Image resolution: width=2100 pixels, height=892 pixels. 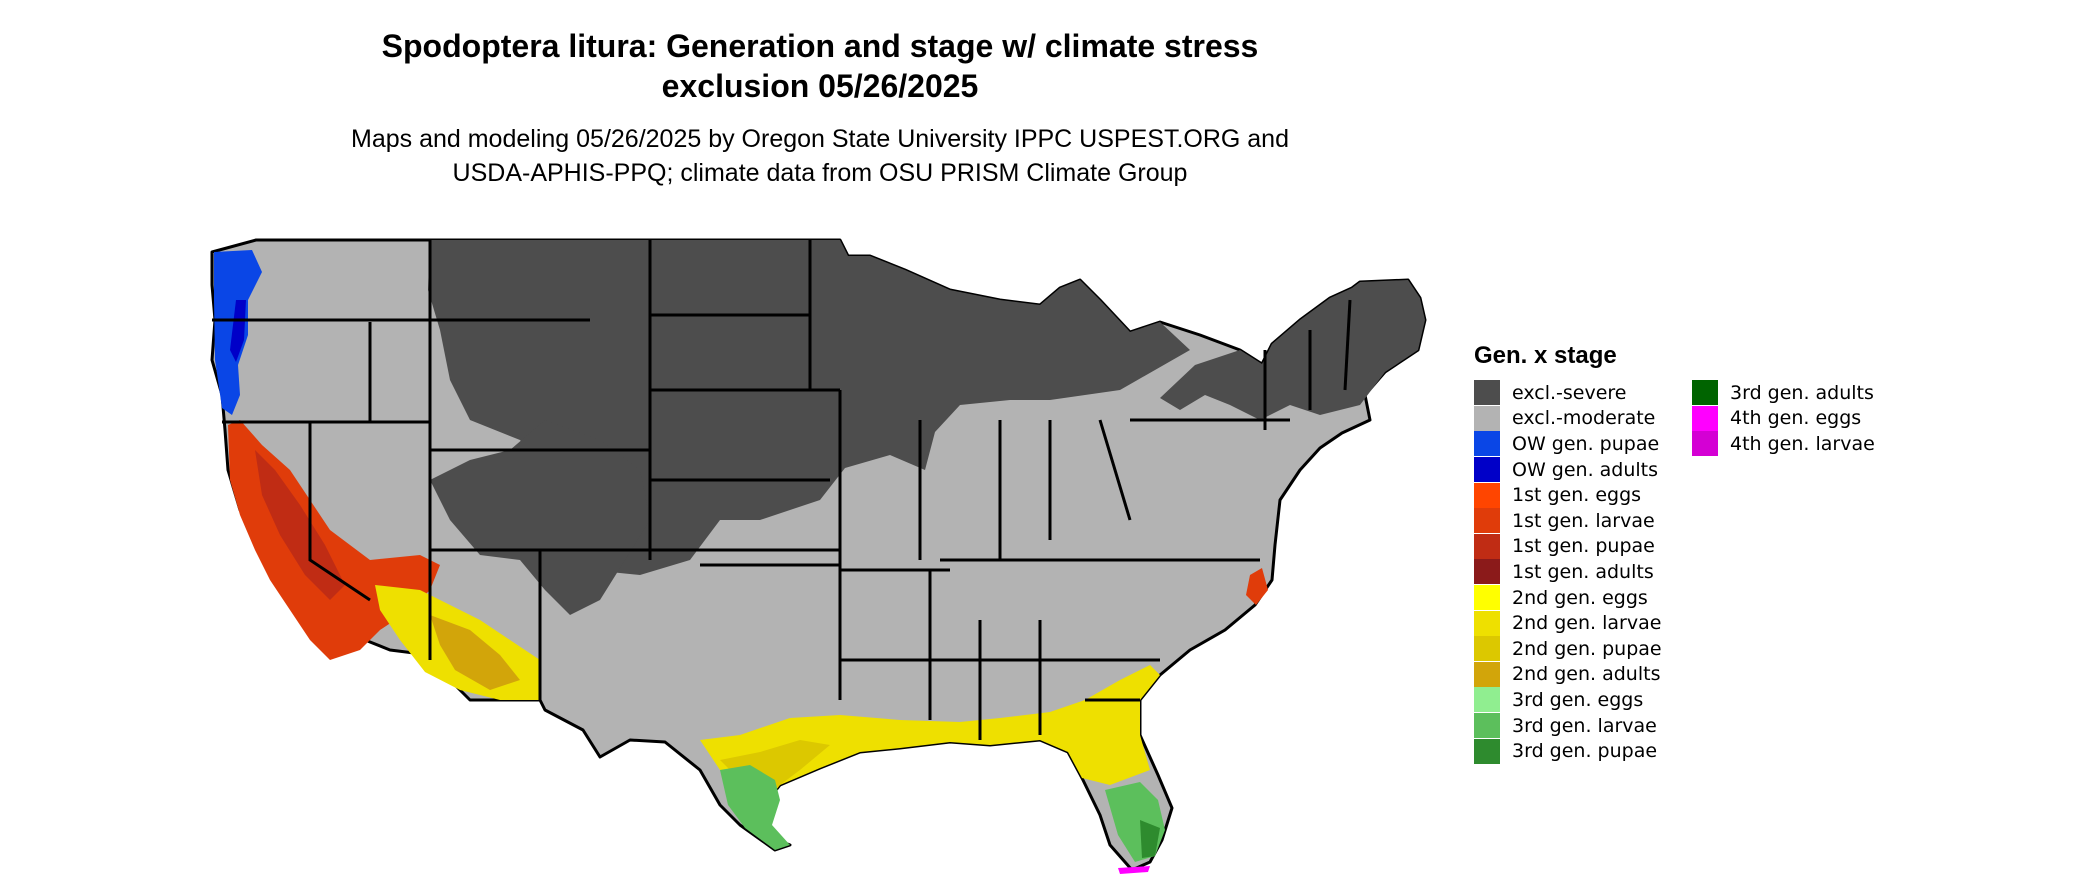 I want to click on legend-label: 2nd gen. larvae, so click(x=1587, y=623).